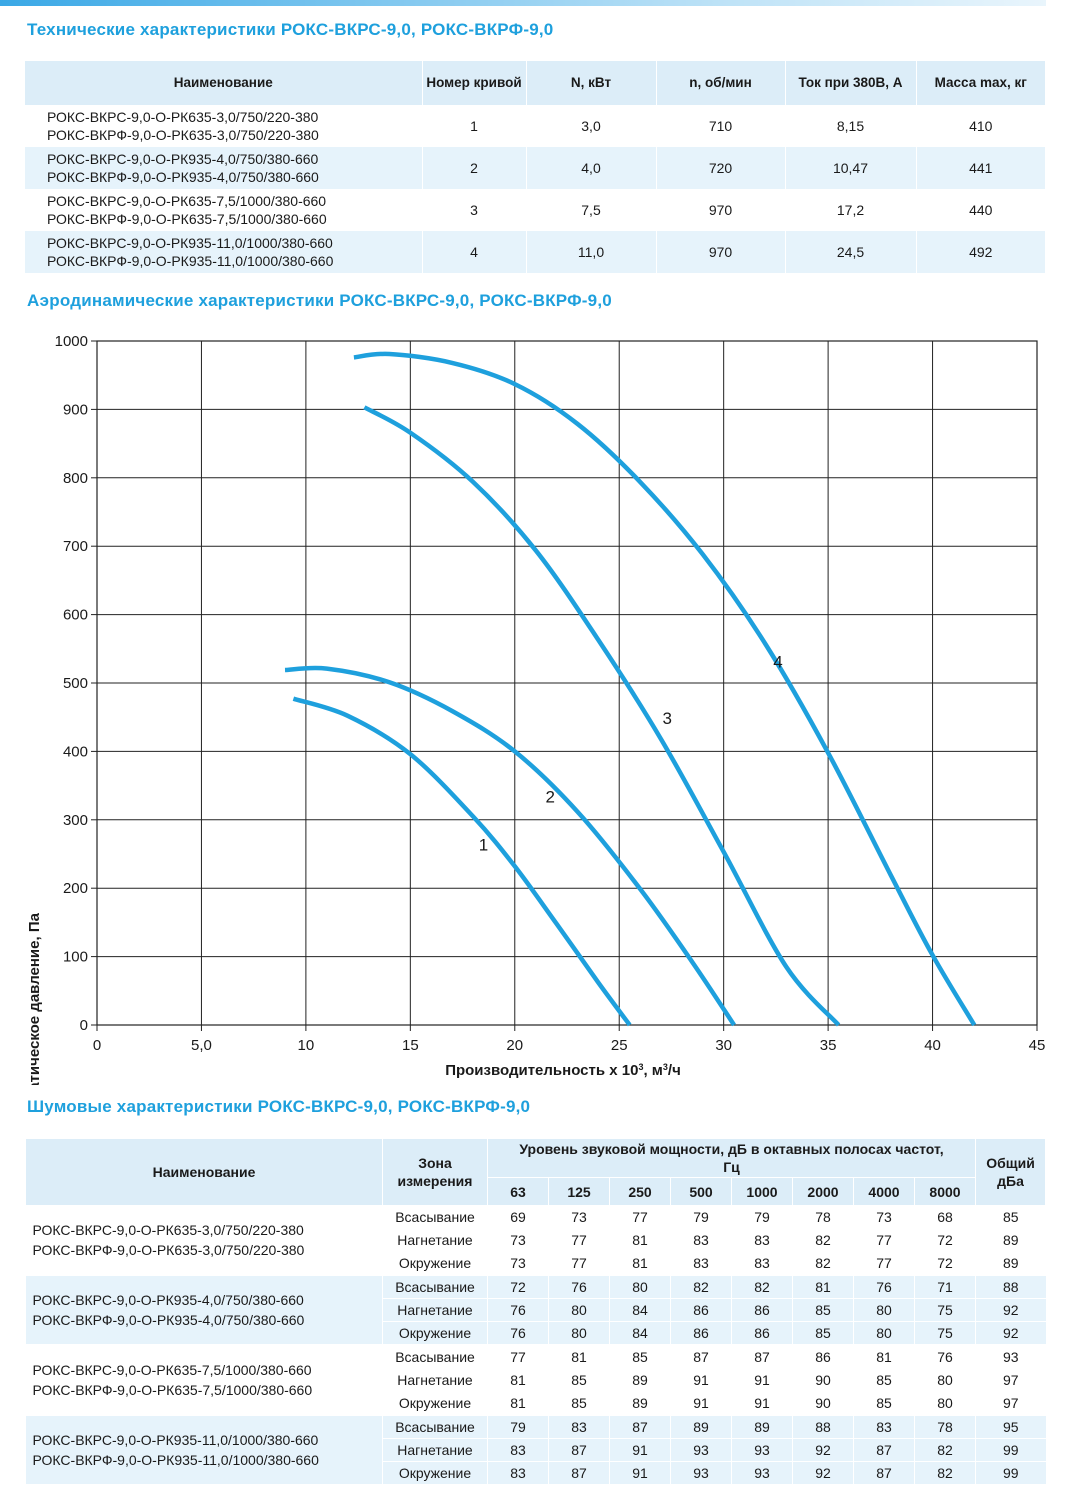  I want to click on model-name: РОКС-ВКРФ-9,0-О-РК935-4,0/750/380-660, so click(168, 1320).